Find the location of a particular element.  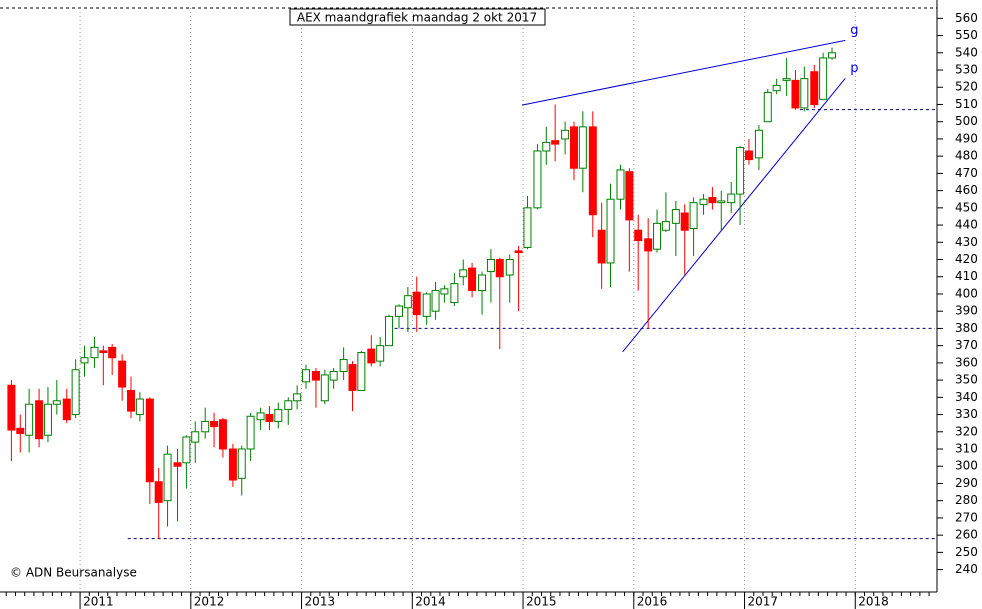

y-tick-label: 450 is located at coordinates (966, 207).